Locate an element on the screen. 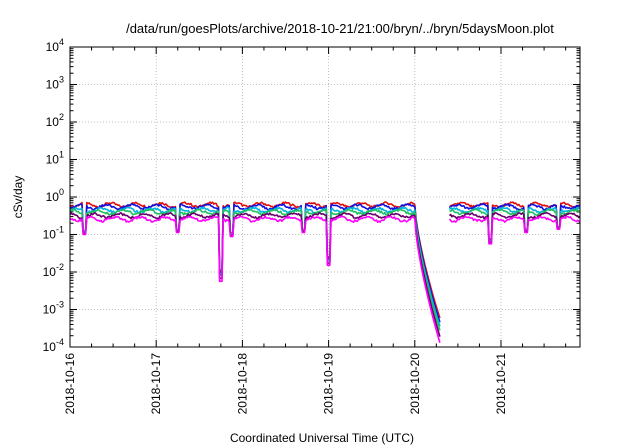 This screenshot has width=640, height=448. y-tick-label: 10² is located at coordinates (55, 120).